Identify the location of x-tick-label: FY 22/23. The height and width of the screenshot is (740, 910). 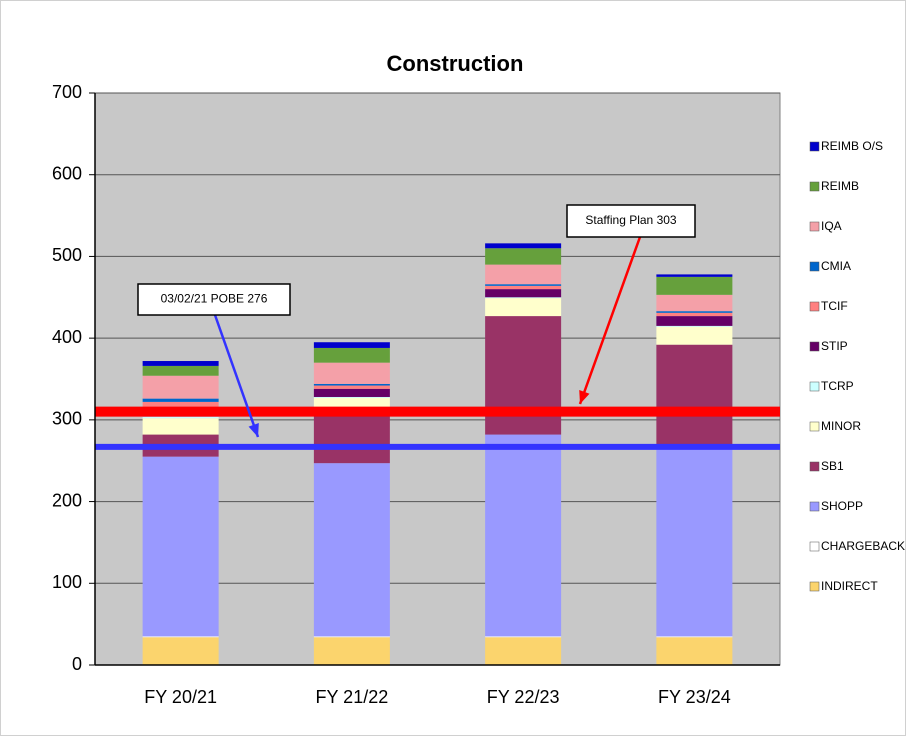
(523, 697).